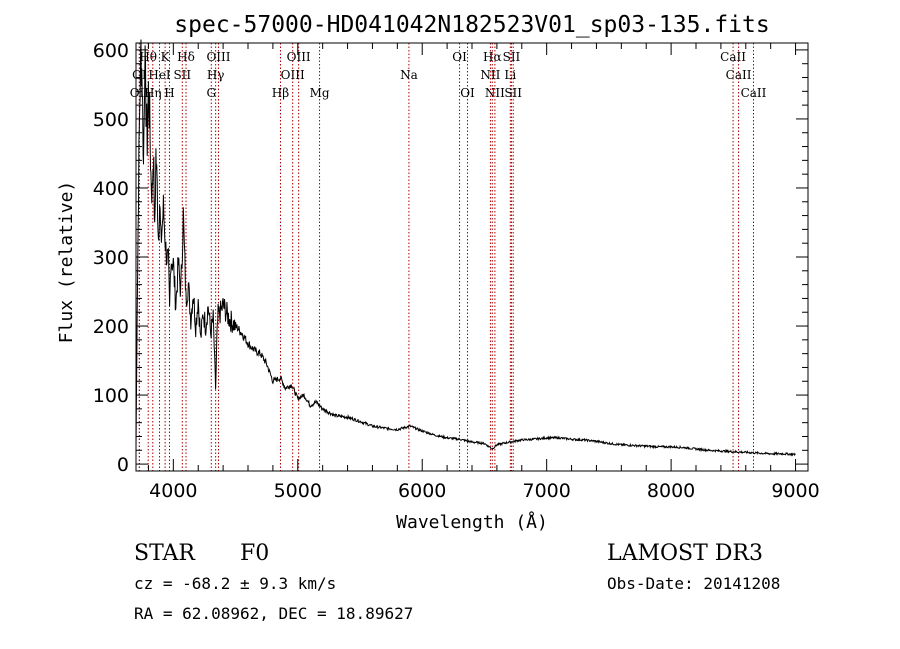 Image resolution: width=900 pixels, height=649 pixels. I want to click on spectral-line-label: Hα, so click(492, 57).